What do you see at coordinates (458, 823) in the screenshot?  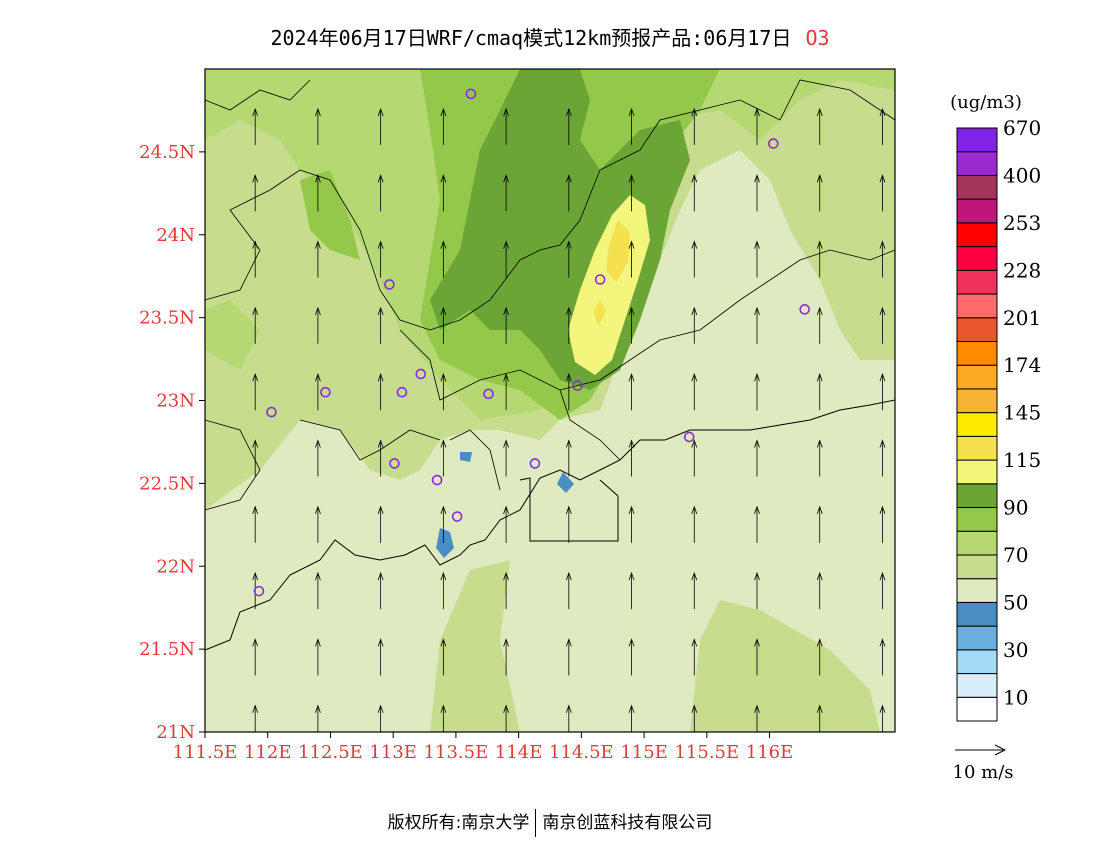 I see `copyright-left: 版权所有:南京大学` at bounding box center [458, 823].